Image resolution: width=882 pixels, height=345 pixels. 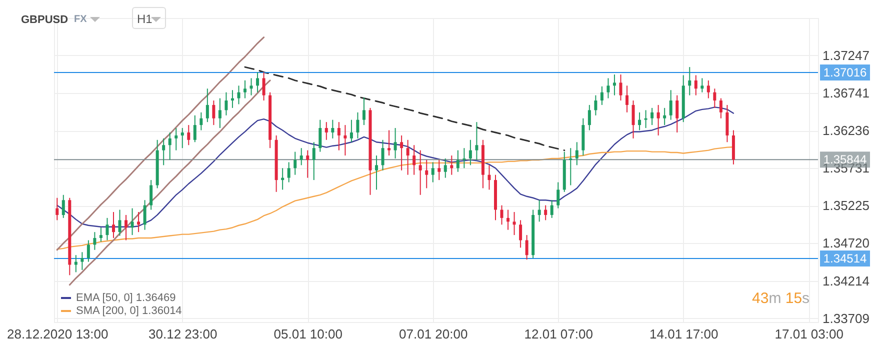 What do you see at coordinates (846, 206) in the screenshot?
I see `y-tick-label: 1.35225` at bounding box center [846, 206].